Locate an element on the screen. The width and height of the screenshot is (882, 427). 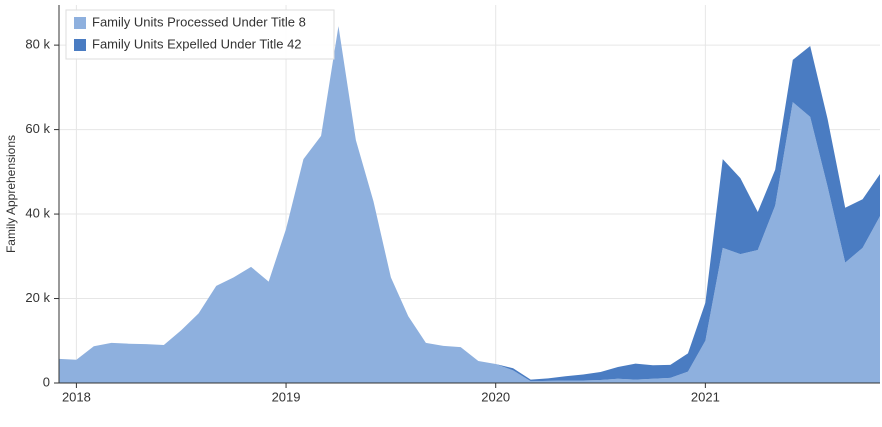
legend-box is located at coordinates (200, 34).